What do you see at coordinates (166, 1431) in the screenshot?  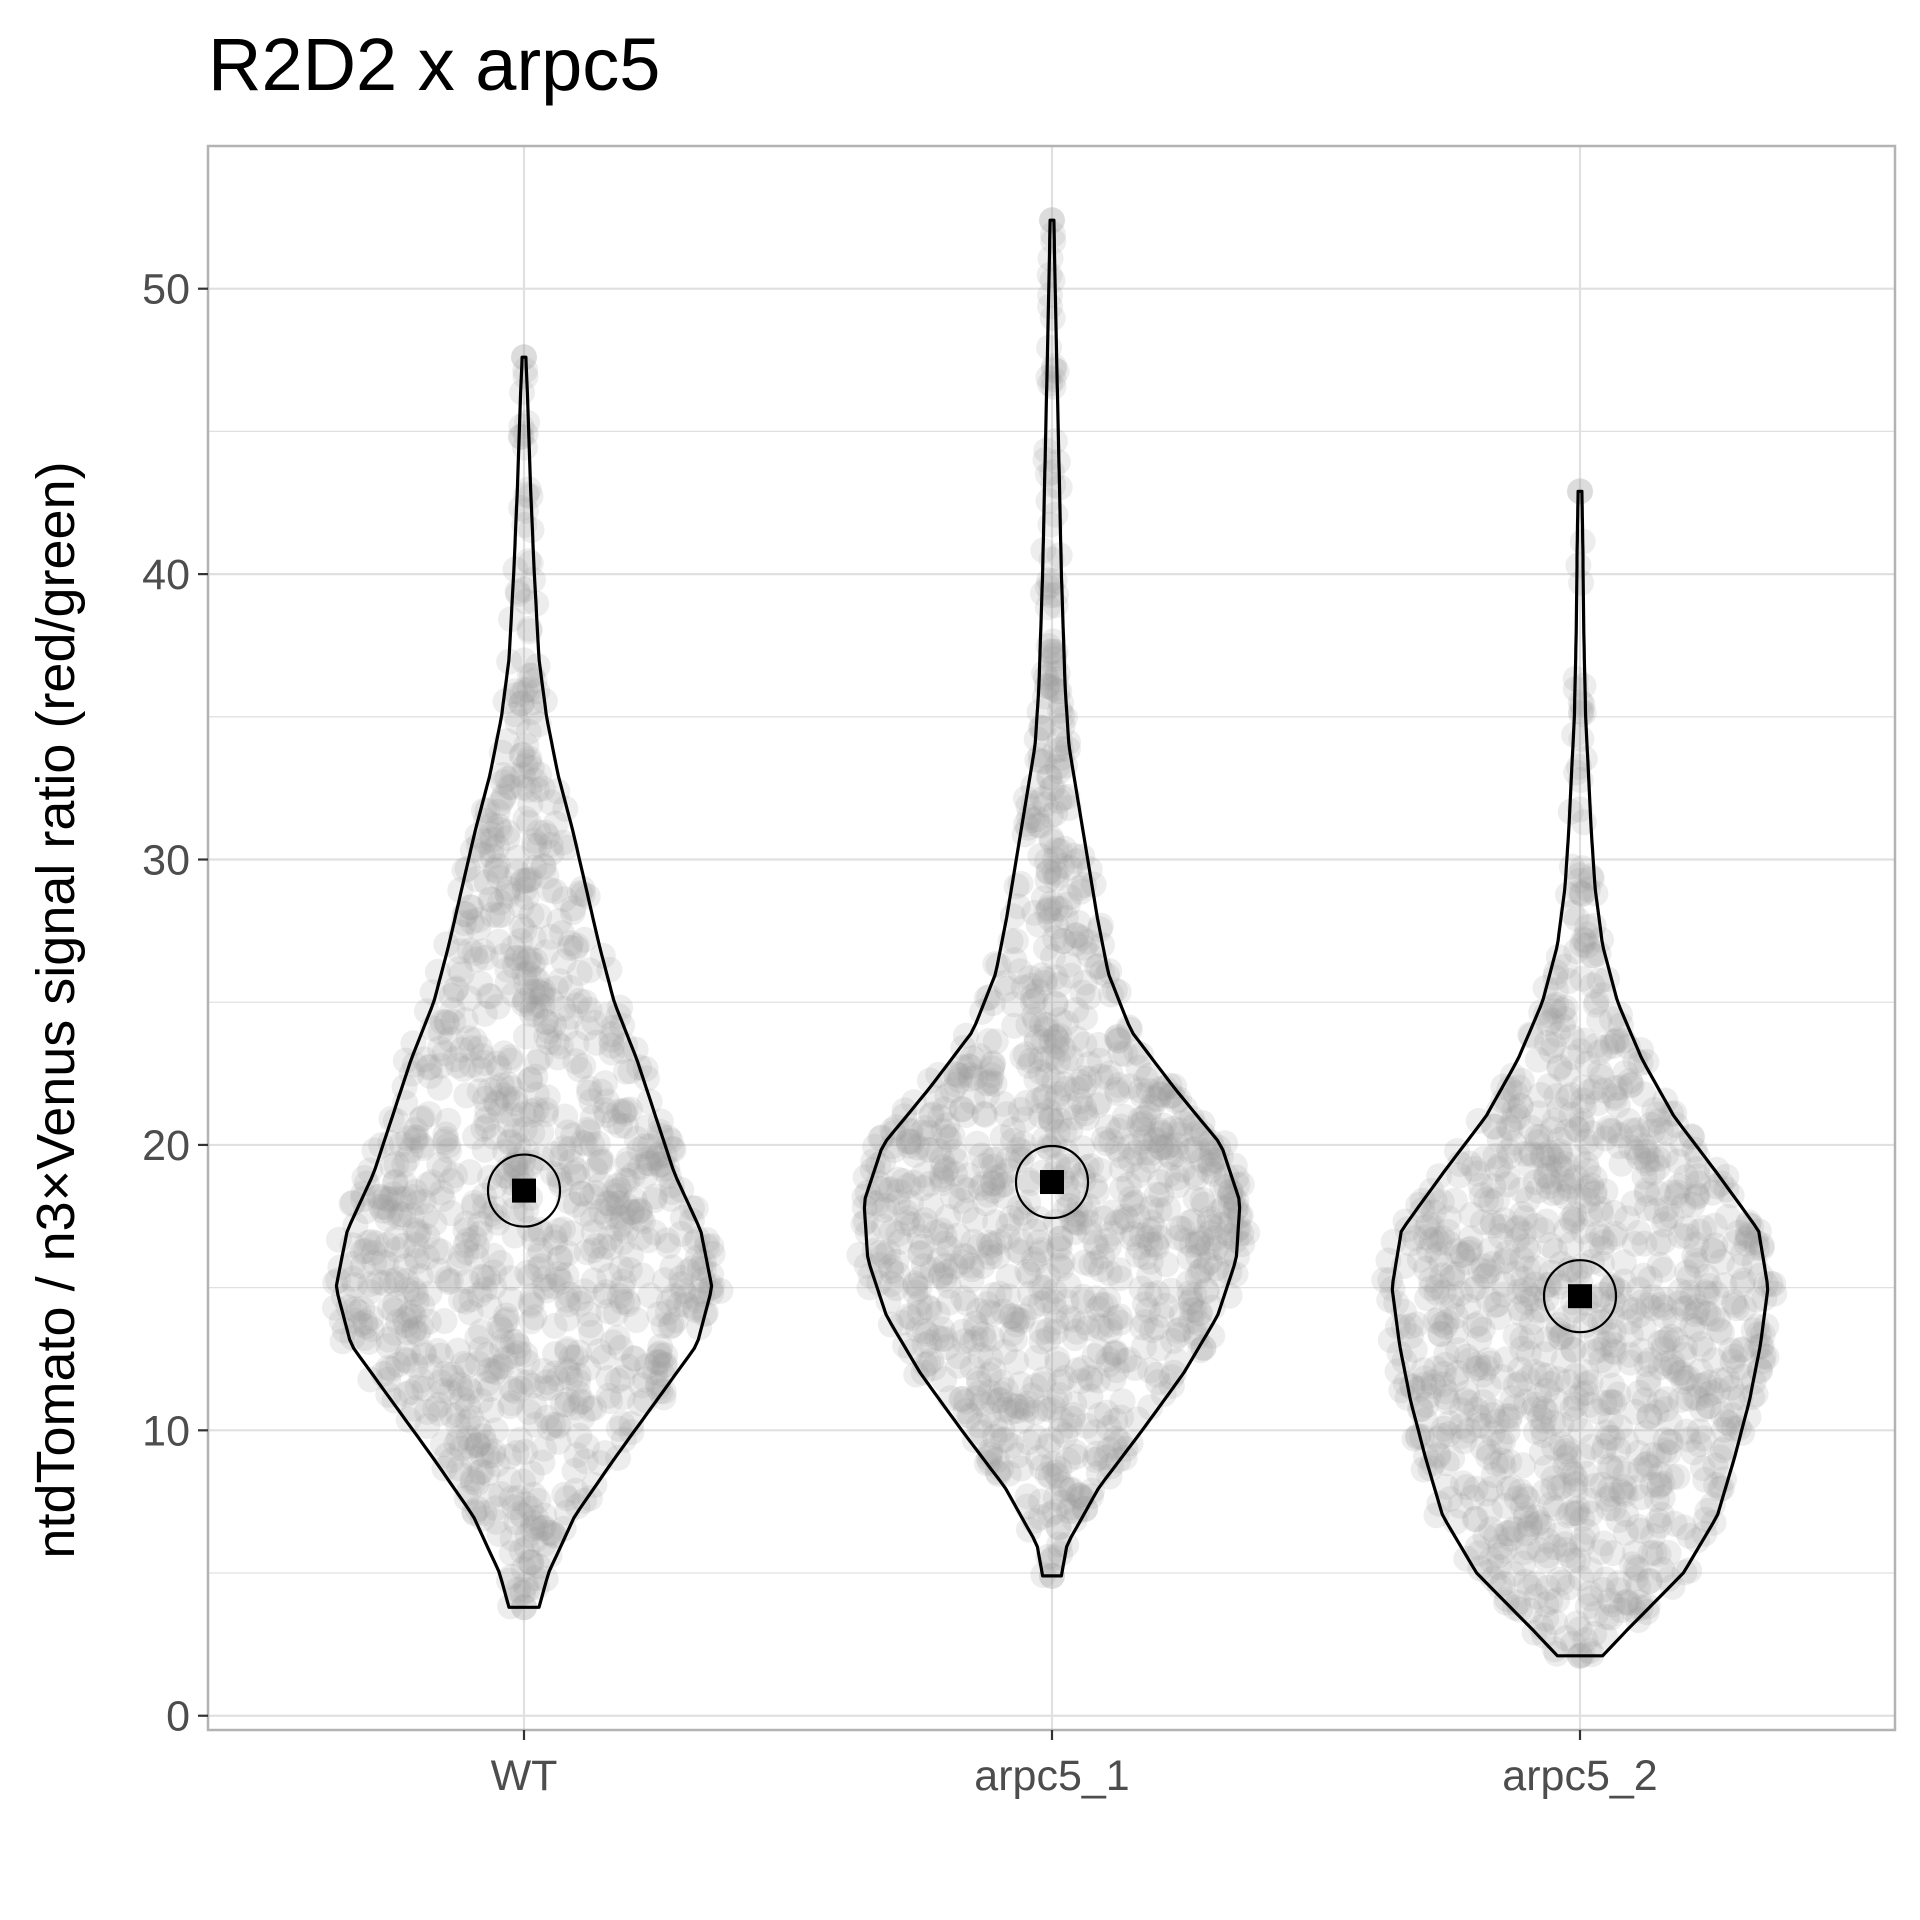 I see `y-tick-label: 10` at bounding box center [166, 1431].